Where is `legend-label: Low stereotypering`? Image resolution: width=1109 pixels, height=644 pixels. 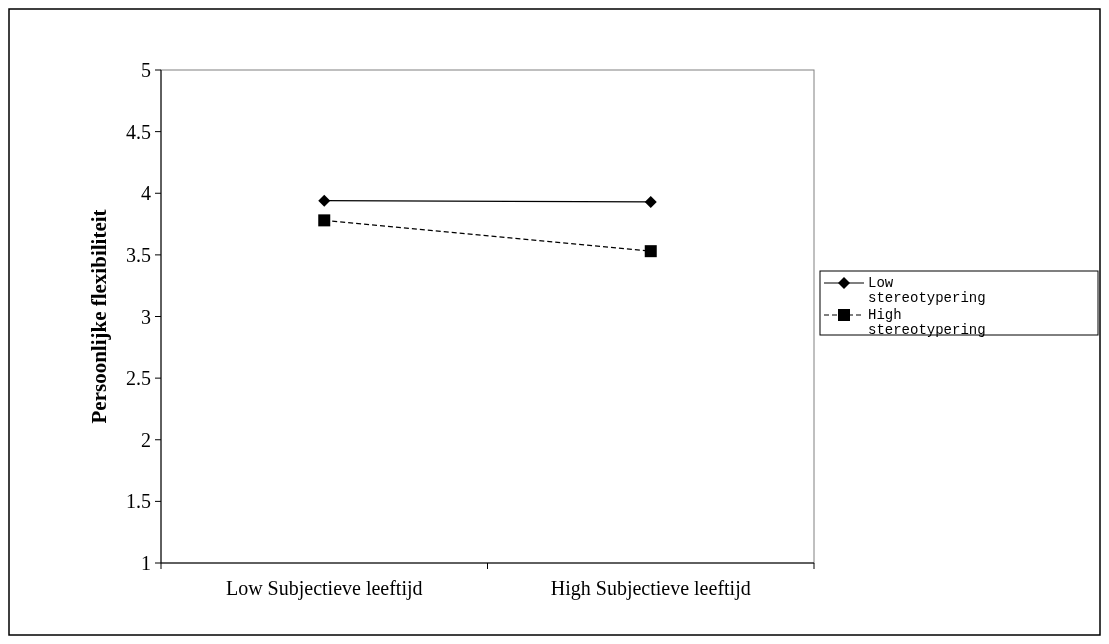 legend-label: Low stereotypering is located at coordinates (927, 290).